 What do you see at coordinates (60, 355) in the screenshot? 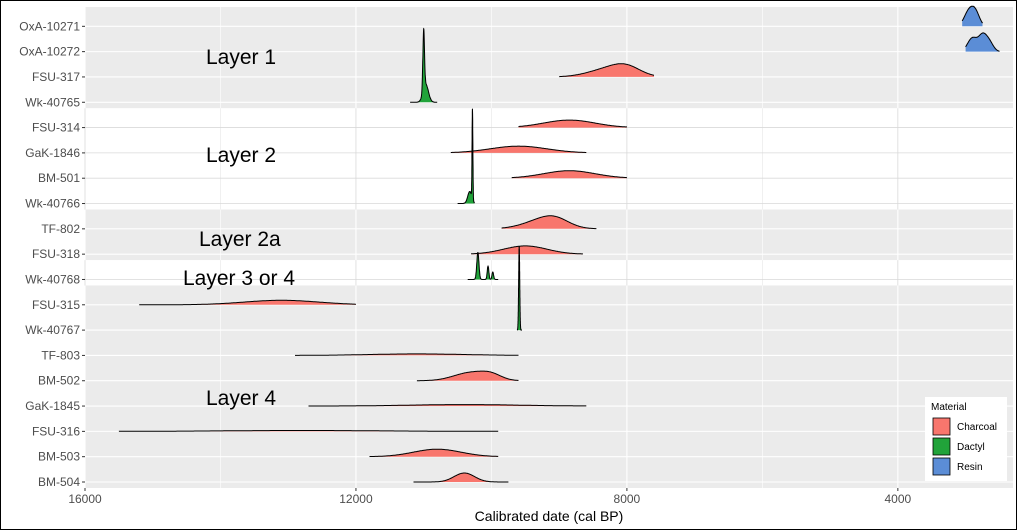
I see `y-tick-label: TF-803` at bounding box center [60, 355].